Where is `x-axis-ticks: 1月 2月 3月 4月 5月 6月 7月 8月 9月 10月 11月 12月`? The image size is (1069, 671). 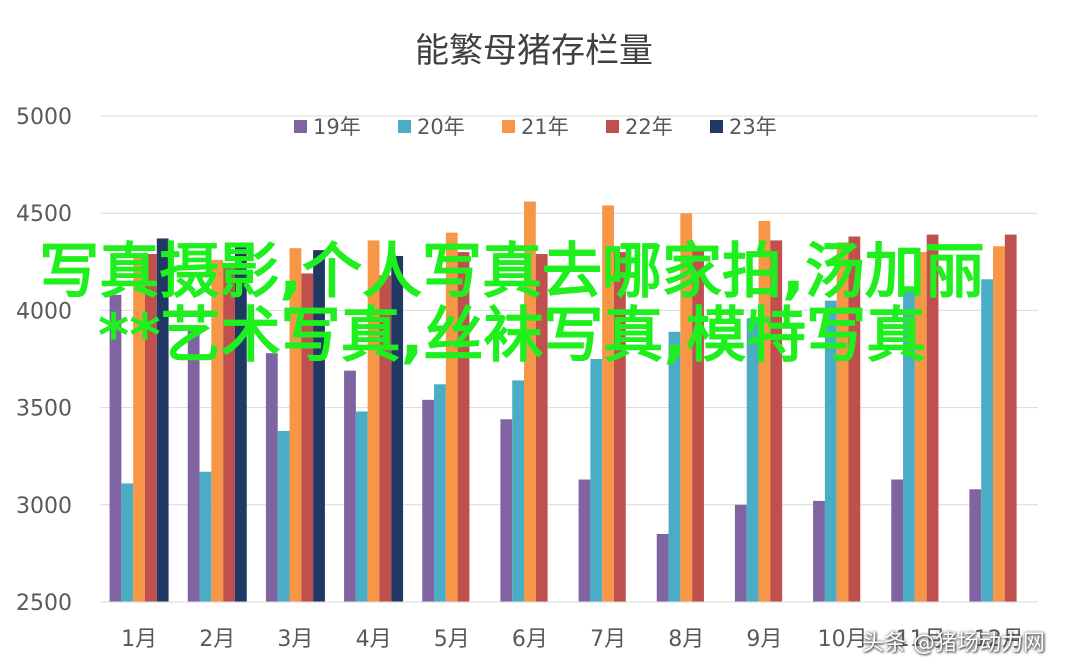 x-axis-ticks: 1月 2月 3月 4月 5月 6月 7月 8月 9月 10月 11月 12月 is located at coordinates (572, 639).